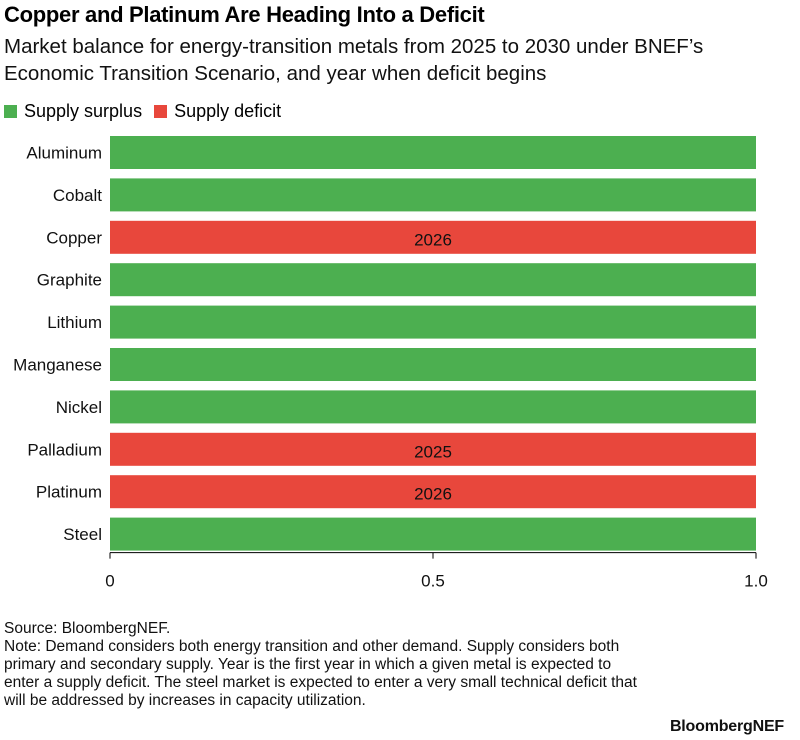 This screenshot has height=740, width=800. What do you see at coordinates (433, 280) in the screenshot?
I see `bar-graphite` at bounding box center [433, 280].